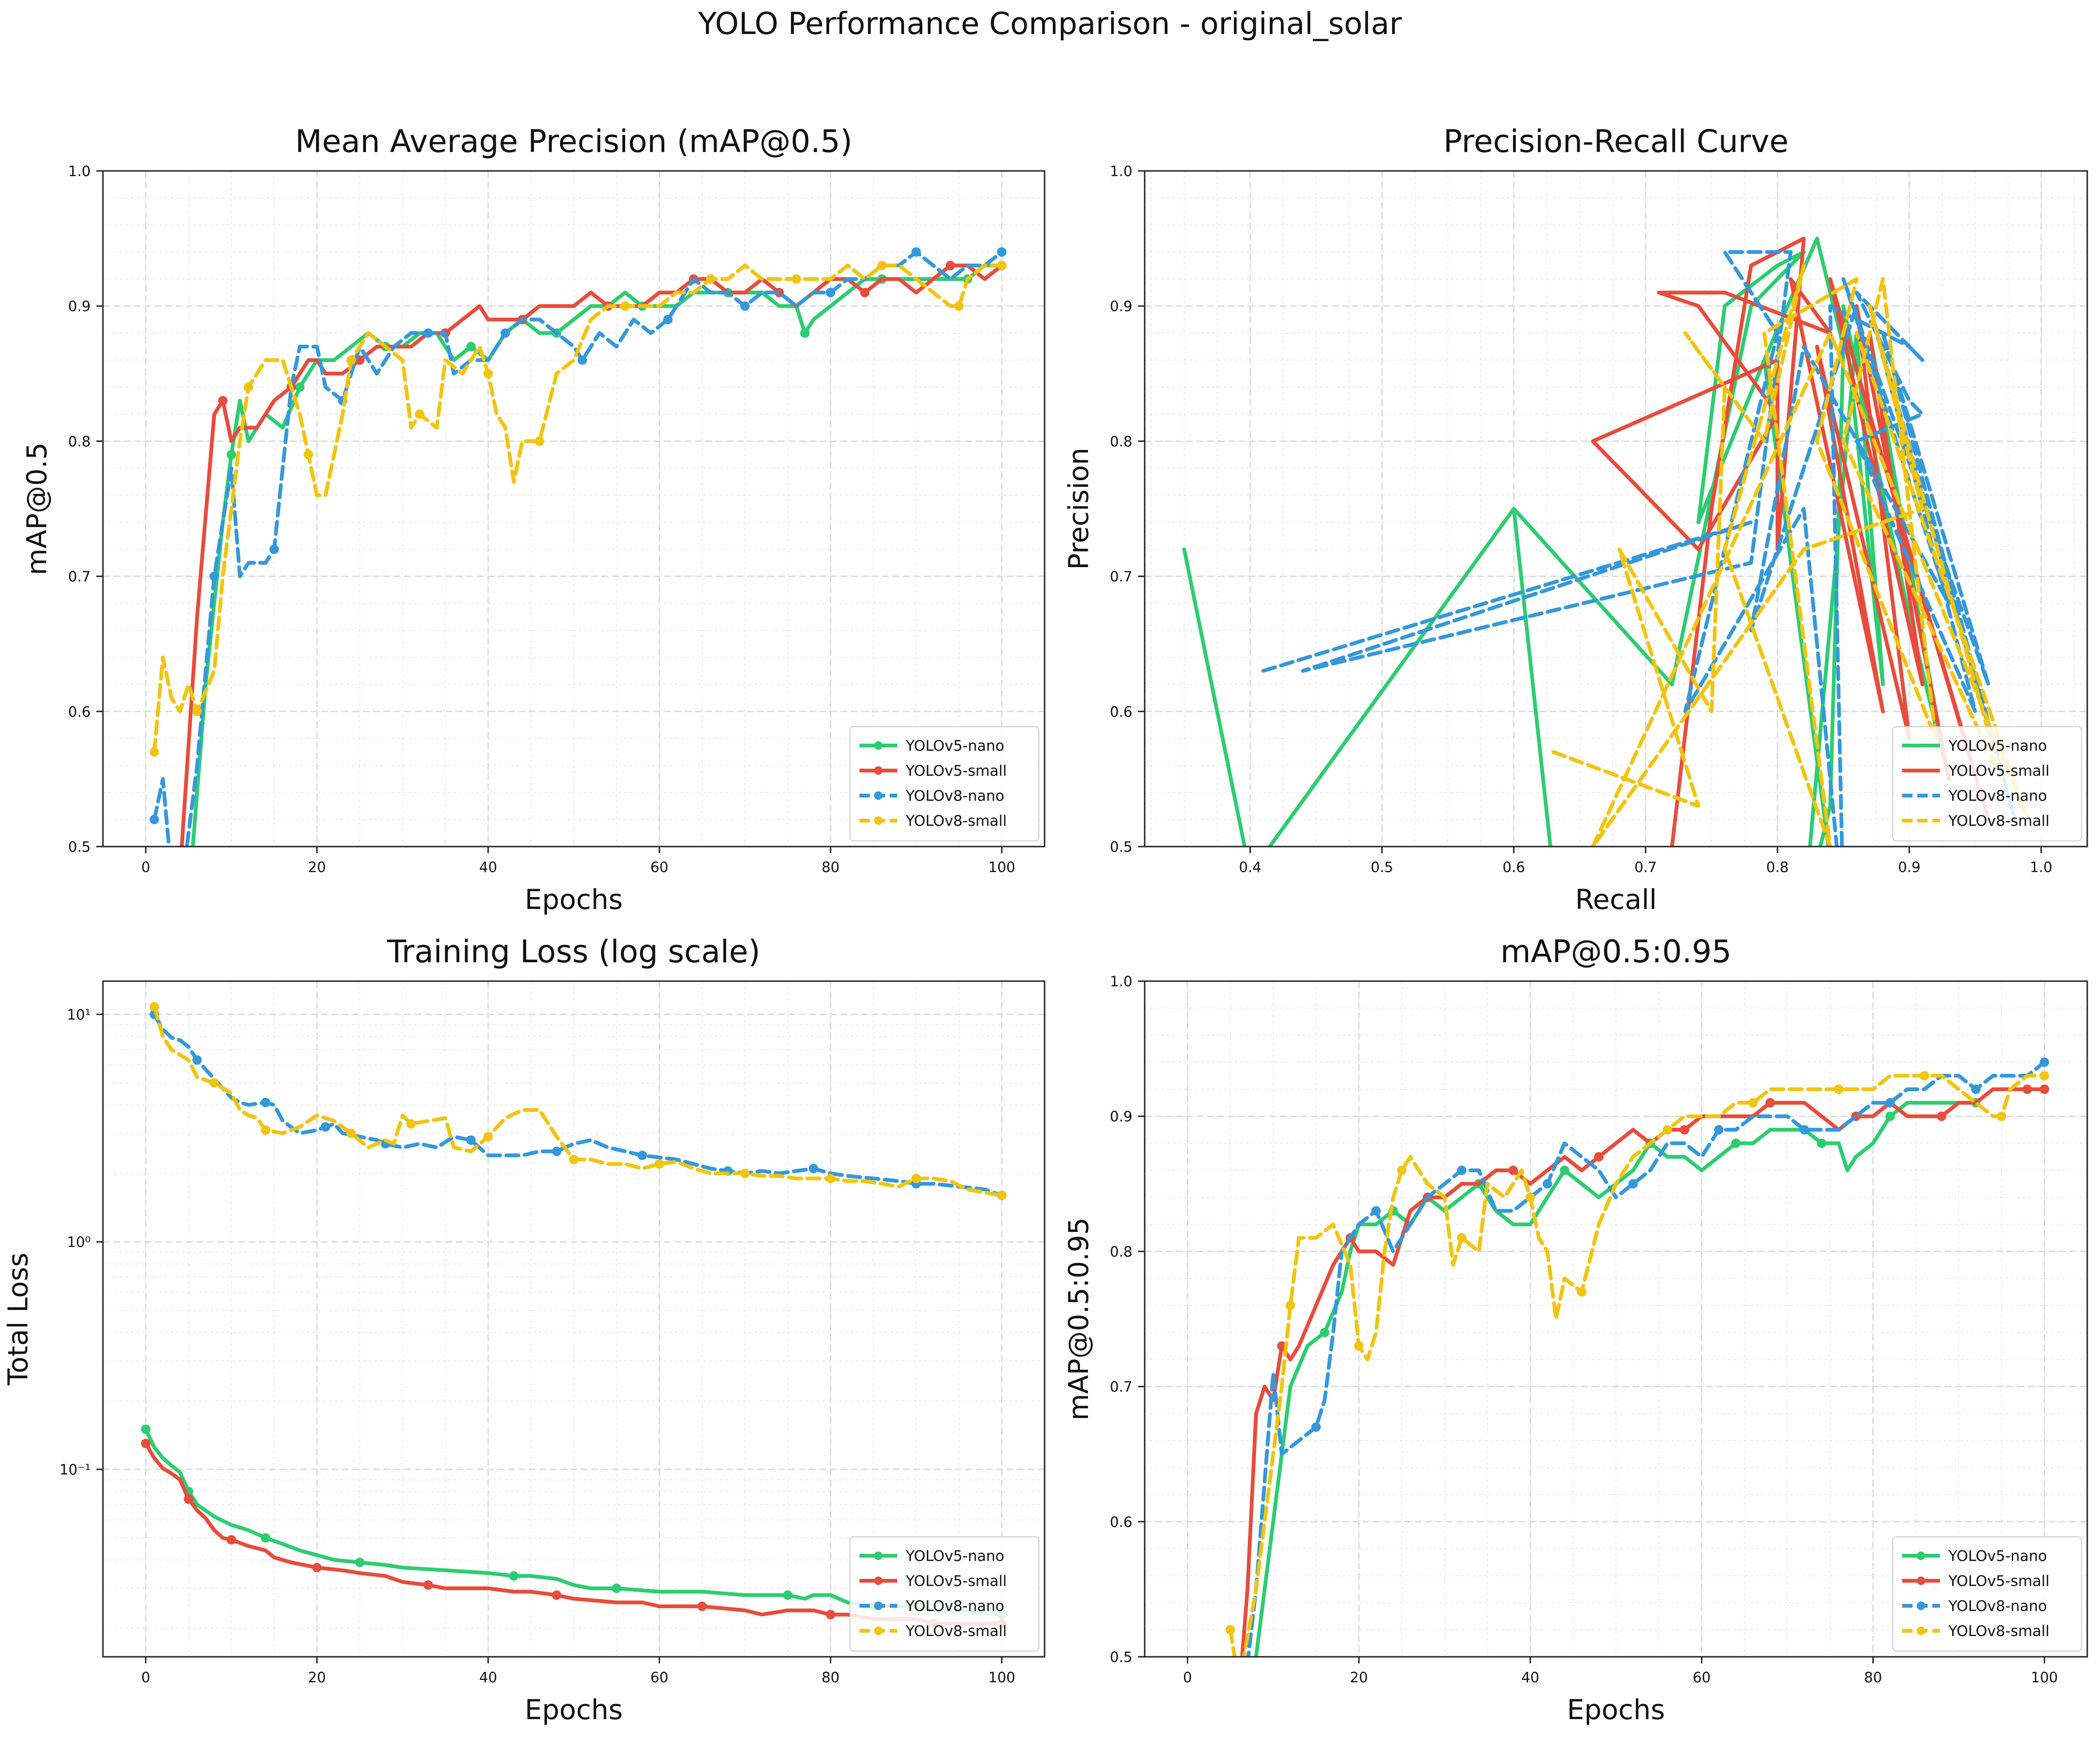 This screenshot has height=1738, width=2100. I want to click on x-tick-label: 0.8, so click(1778, 867).